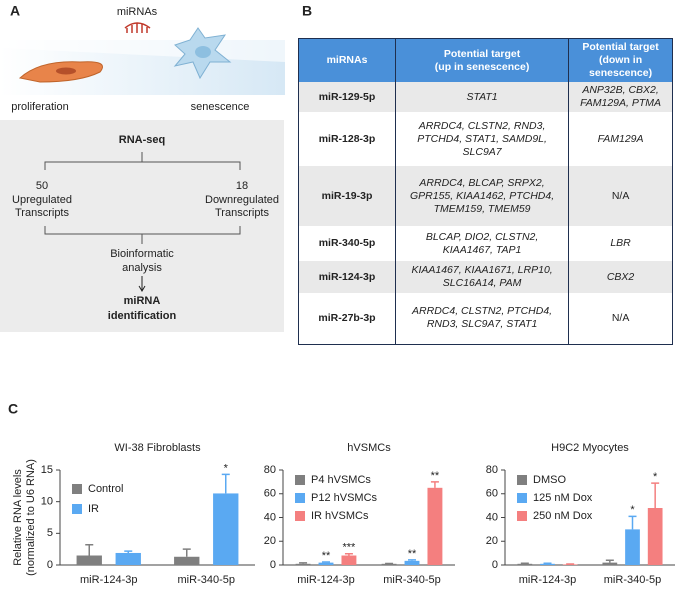 The width and height of the screenshot is (685, 613). Describe the element at coordinates (620, 47) in the screenshot. I see `header-text: Potential target` at that location.